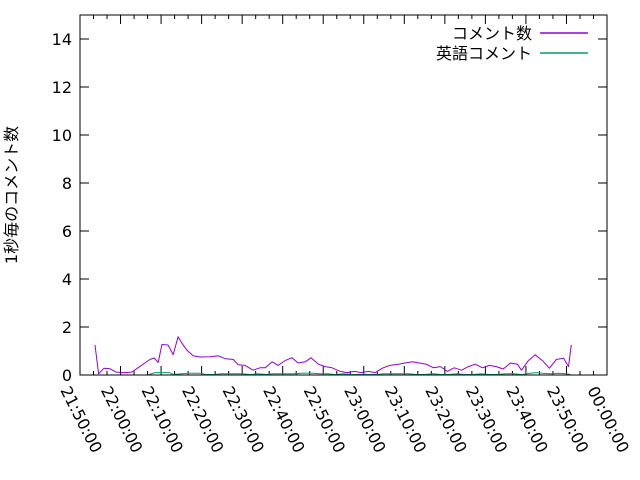  I want to click on legend-label-english: 英語コメント, so click(484, 53).